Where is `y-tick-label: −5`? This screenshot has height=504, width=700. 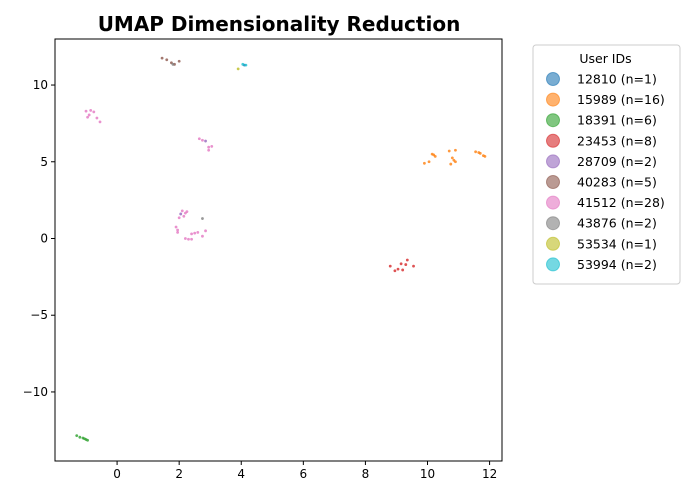 y-tick-label: −5 is located at coordinates (39, 315).